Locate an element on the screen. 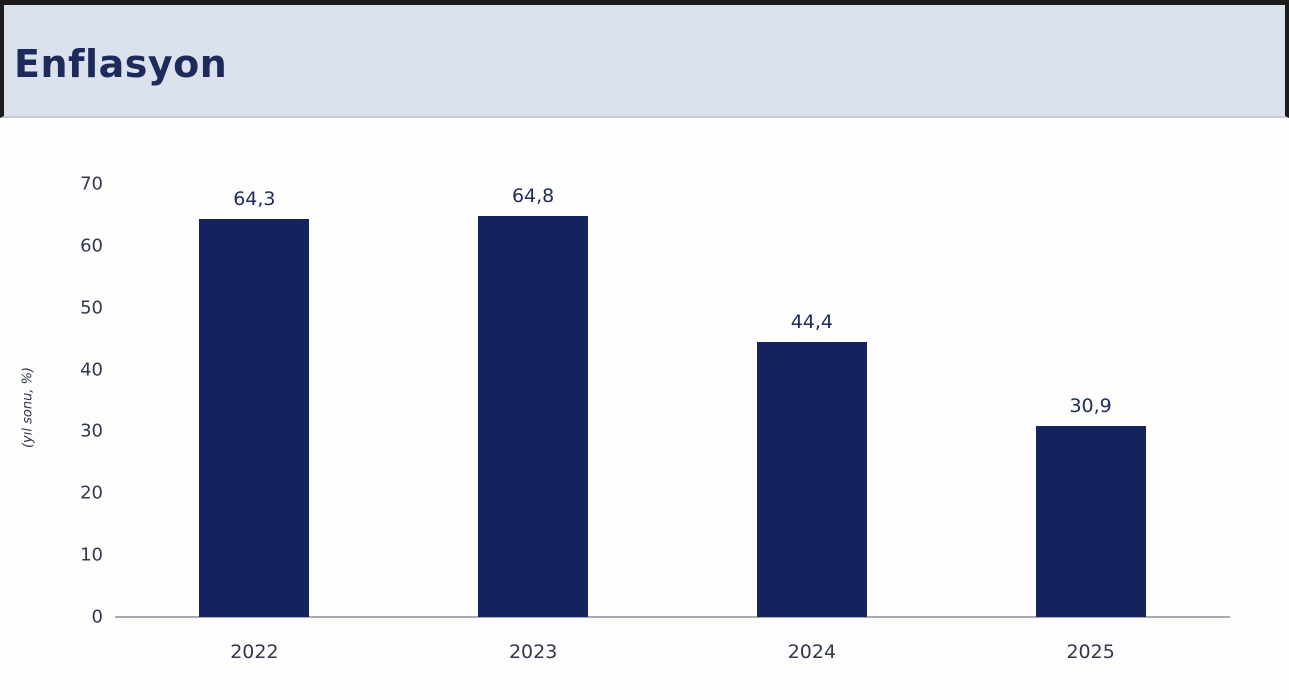 The width and height of the screenshot is (1289, 700). y-tick-label: 60 is located at coordinates (91, 246).